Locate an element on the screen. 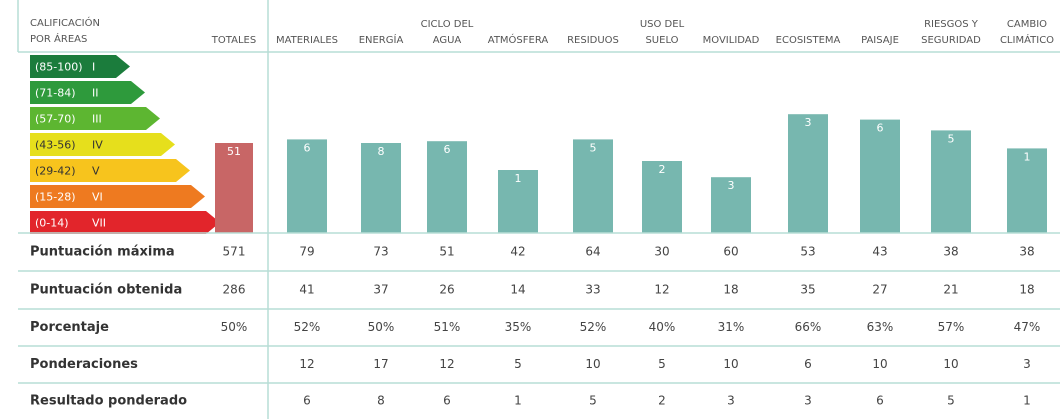  cell: 286 is located at coordinates (234, 290).